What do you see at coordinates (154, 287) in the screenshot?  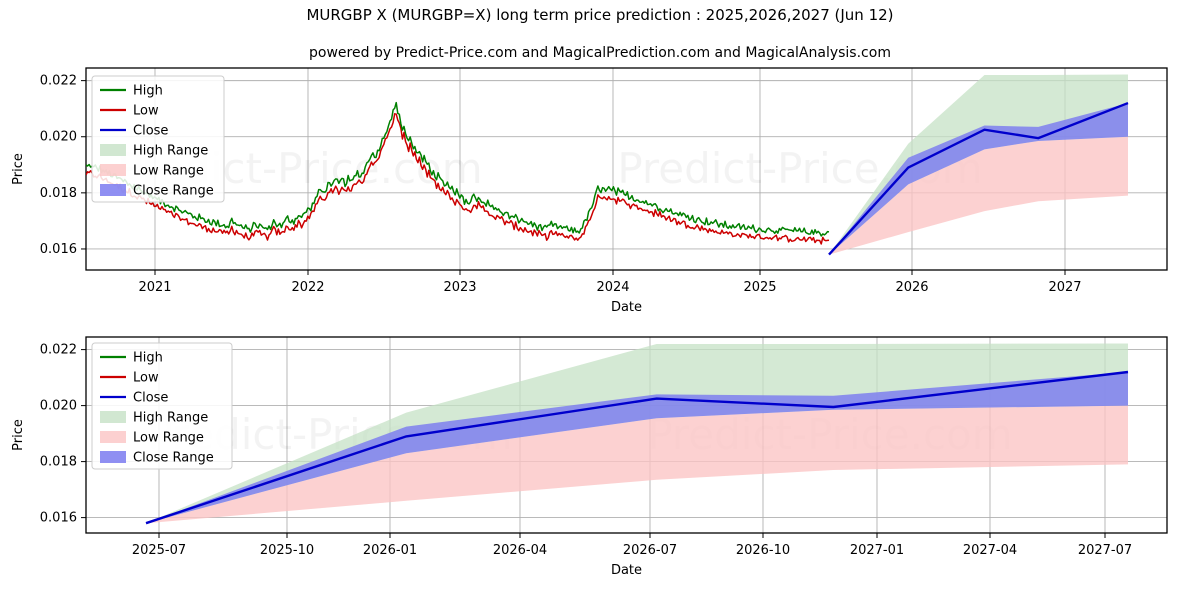 I see `x-tick-label: 2021` at bounding box center [154, 287].